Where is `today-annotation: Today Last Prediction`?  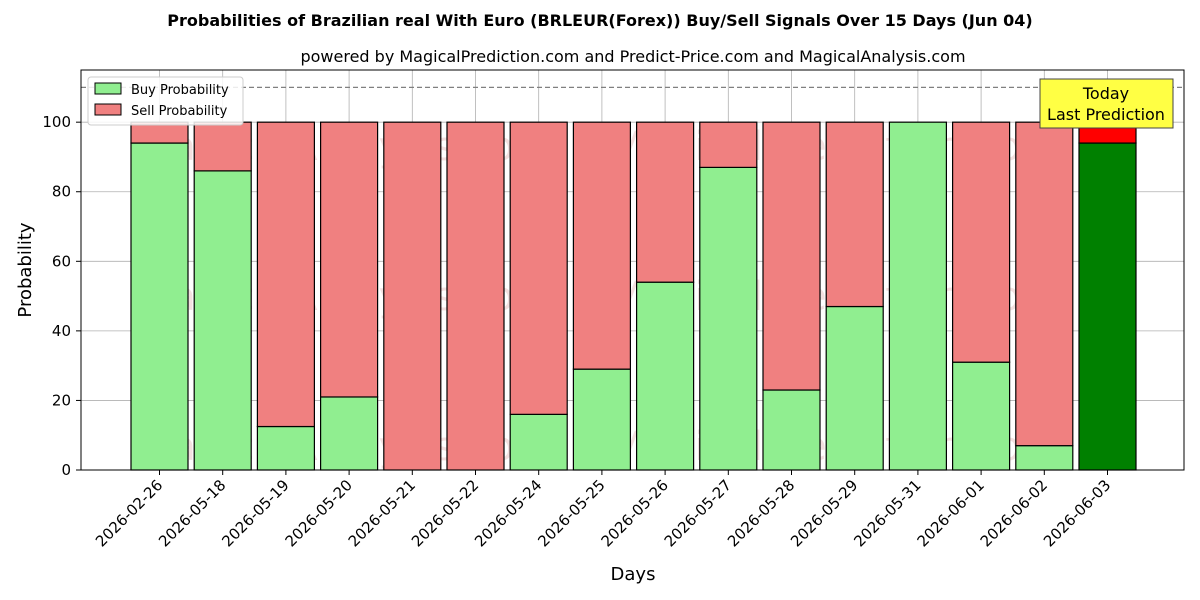
today-annotation: Today Last Prediction is located at coordinates (1106, 103).